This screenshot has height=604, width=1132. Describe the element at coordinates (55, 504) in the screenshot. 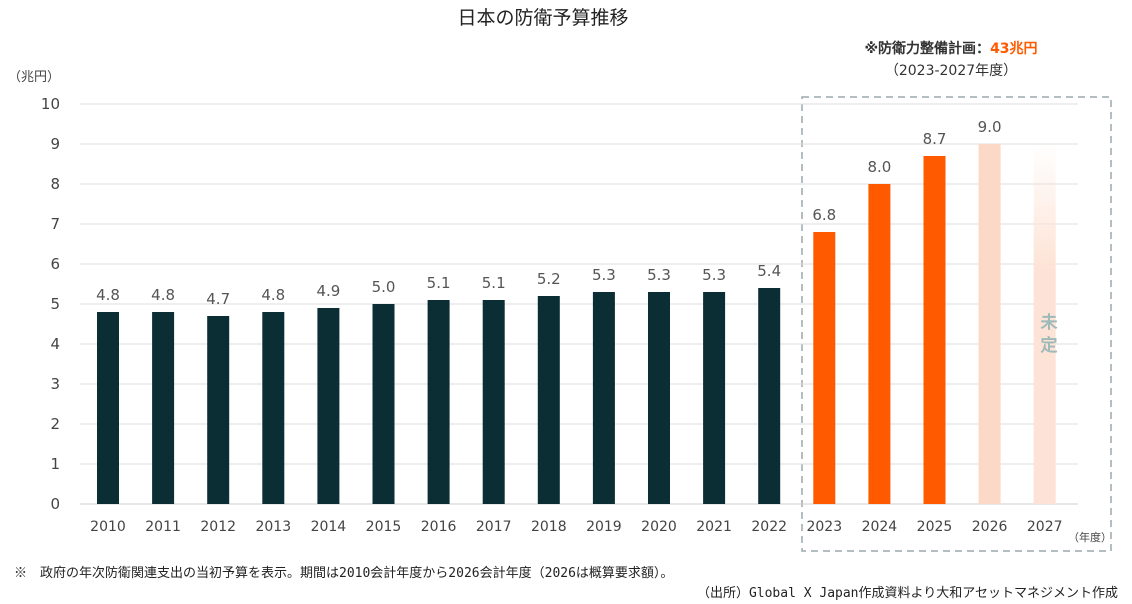

I see `y-tick-label: 0` at that location.